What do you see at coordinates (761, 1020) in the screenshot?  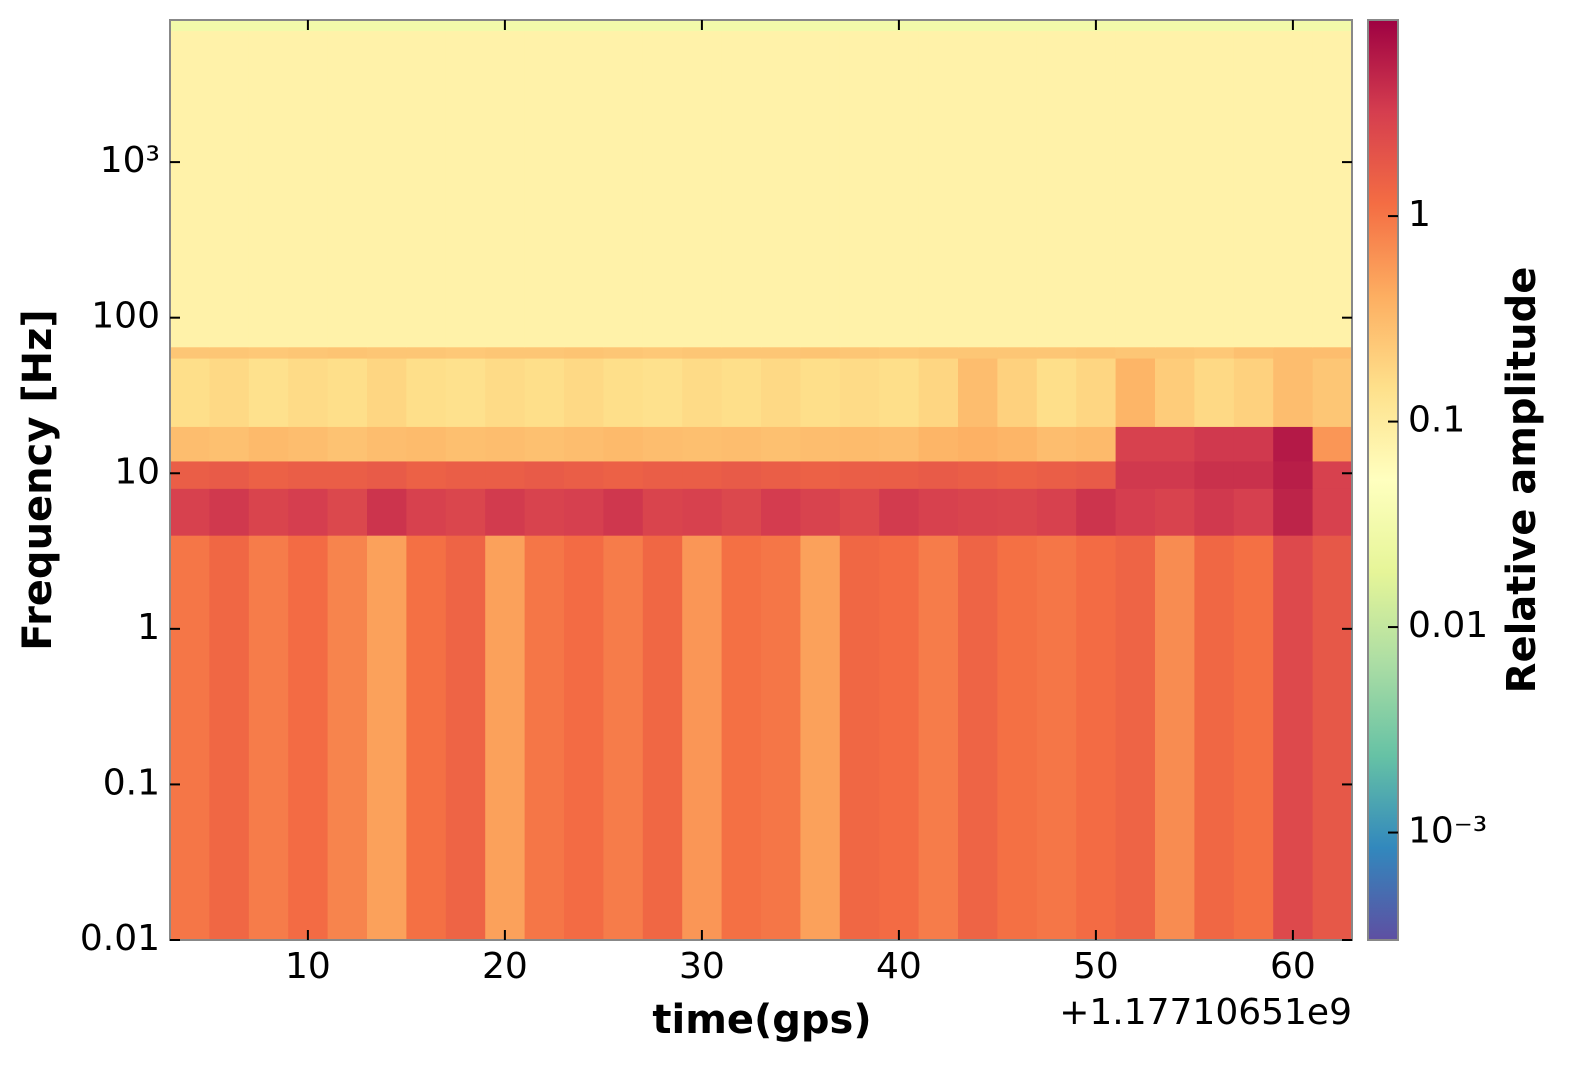 I see `x-axis-label: time(gps)` at bounding box center [761, 1020].